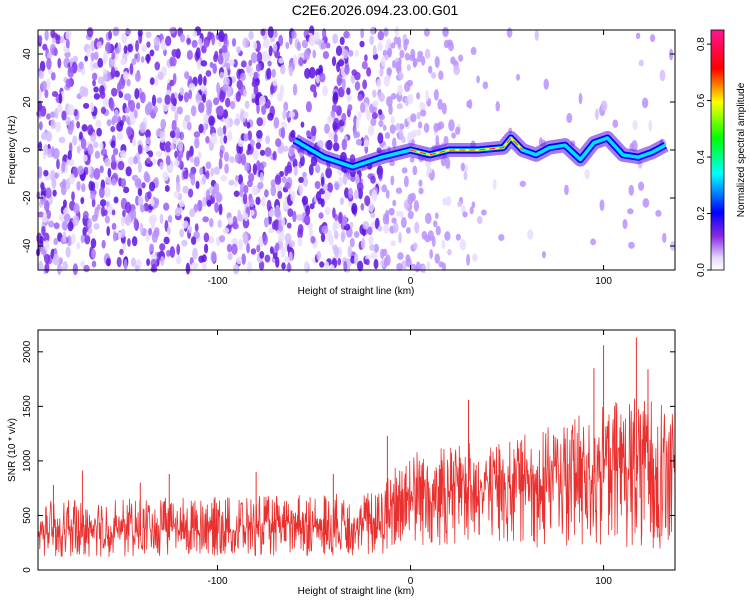 Image resolution: width=750 pixels, height=600 pixels. I want to click on colorbar-tick-label: 0.0, so click(701, 270).